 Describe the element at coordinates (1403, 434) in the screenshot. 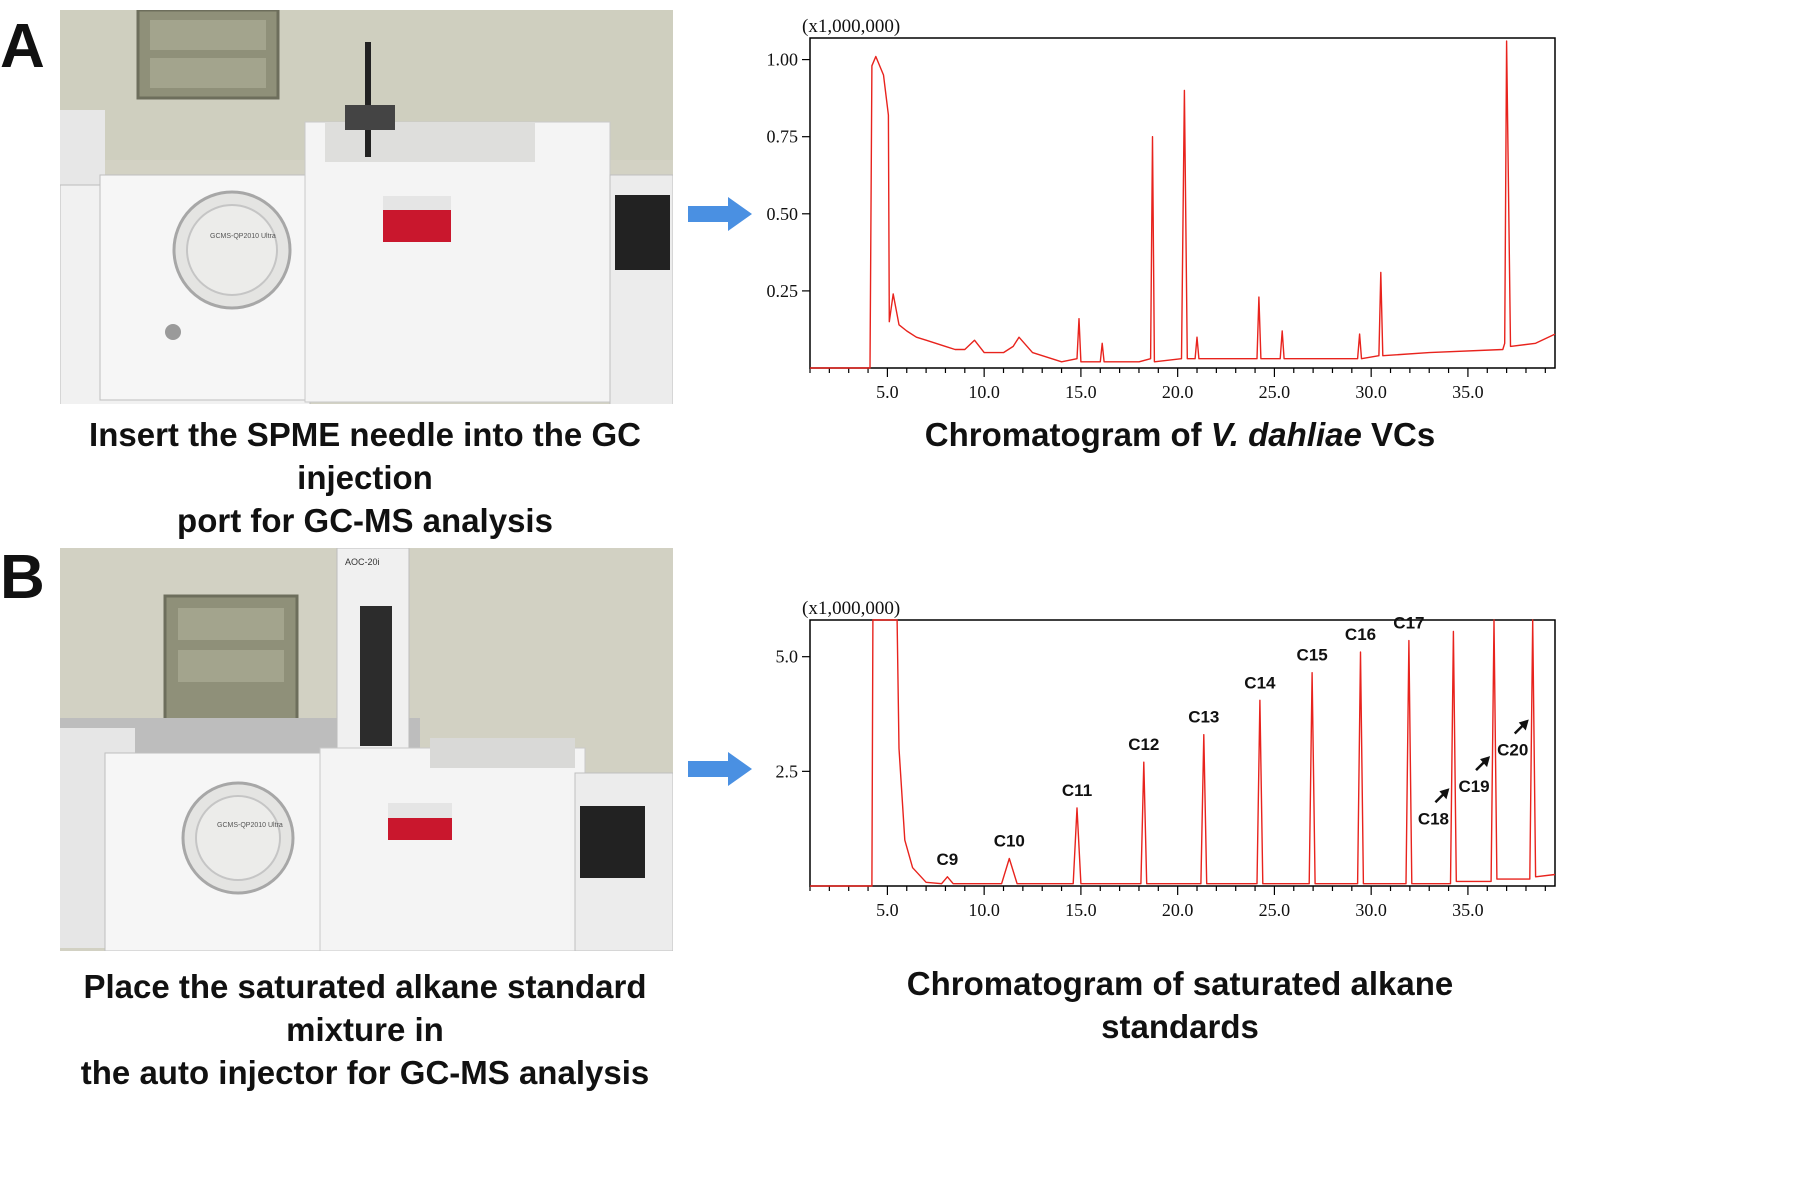

I see `chart-caption-a-suffix: VCs` at that location.